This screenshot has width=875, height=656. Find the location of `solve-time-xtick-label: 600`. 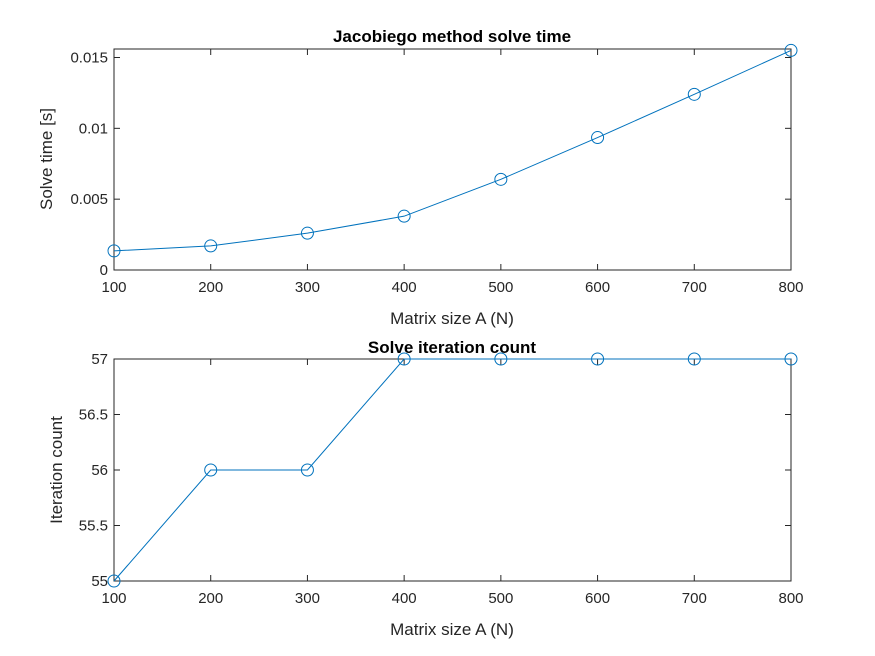

solve-time-xtick-label: 600 is located at coordinates (597, 287).